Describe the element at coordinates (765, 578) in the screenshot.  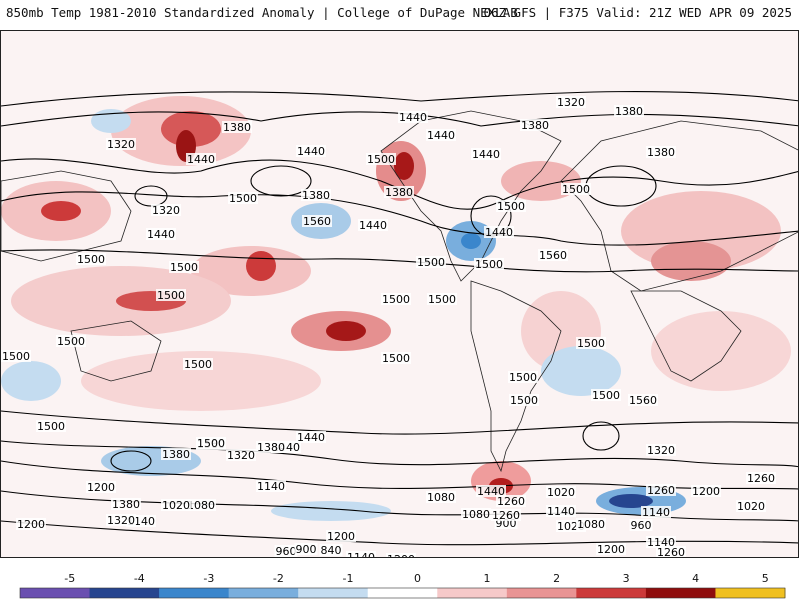
I see `colorbar-tick-label: 5` at that location.